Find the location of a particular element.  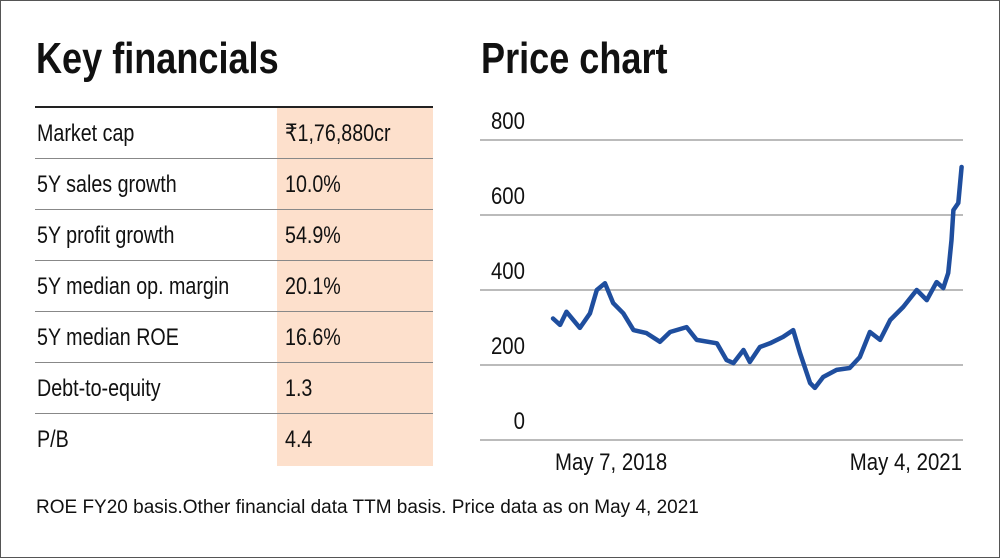

row-value: 16.6% is located at coordinates (313, 337).